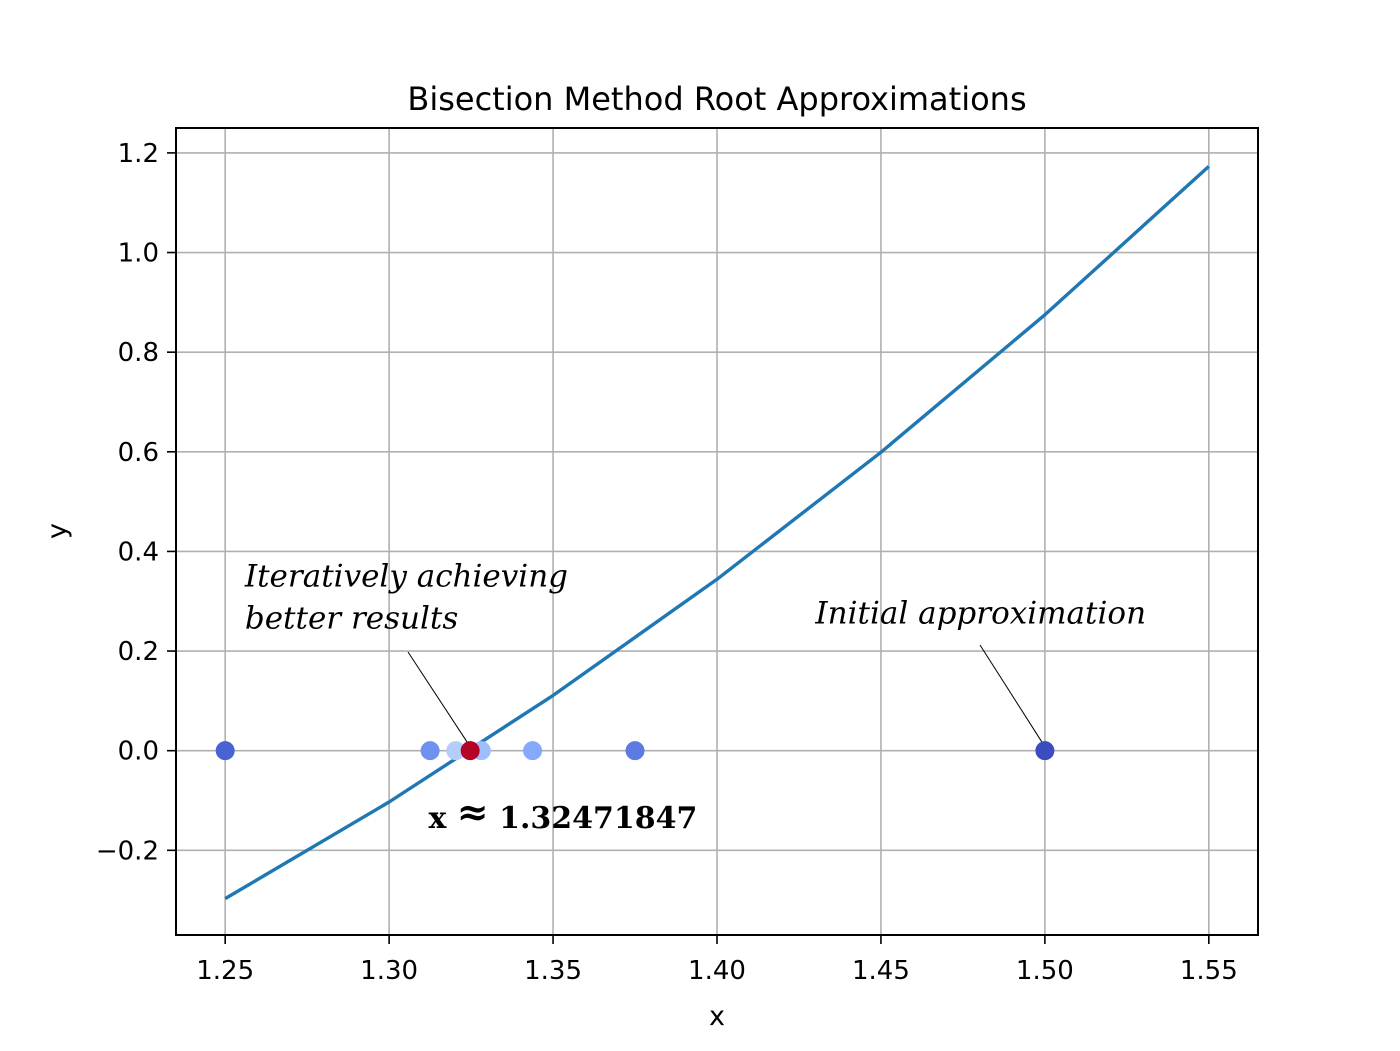 The width and height of the screenshot is (1400, 1051). I want to click on x-tick-label: 1.40, so click(717, 971).